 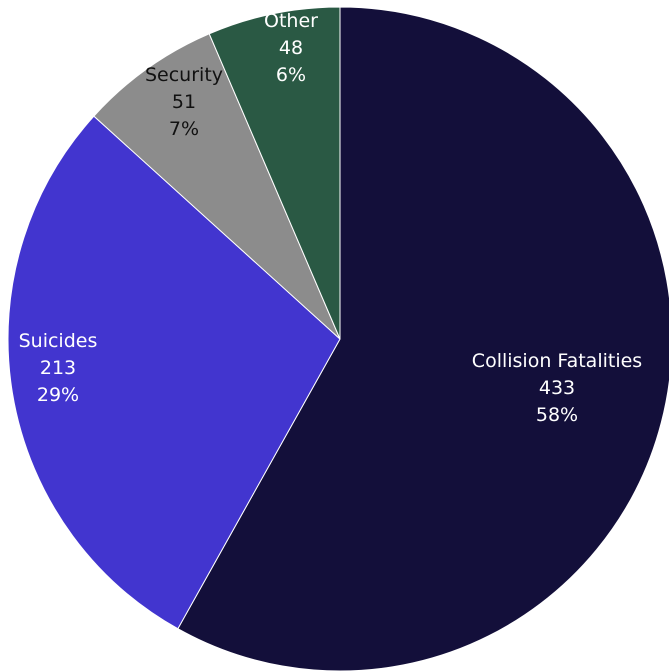 I want to click on slice-percent-label: 58%, so click(x=557, y=415).